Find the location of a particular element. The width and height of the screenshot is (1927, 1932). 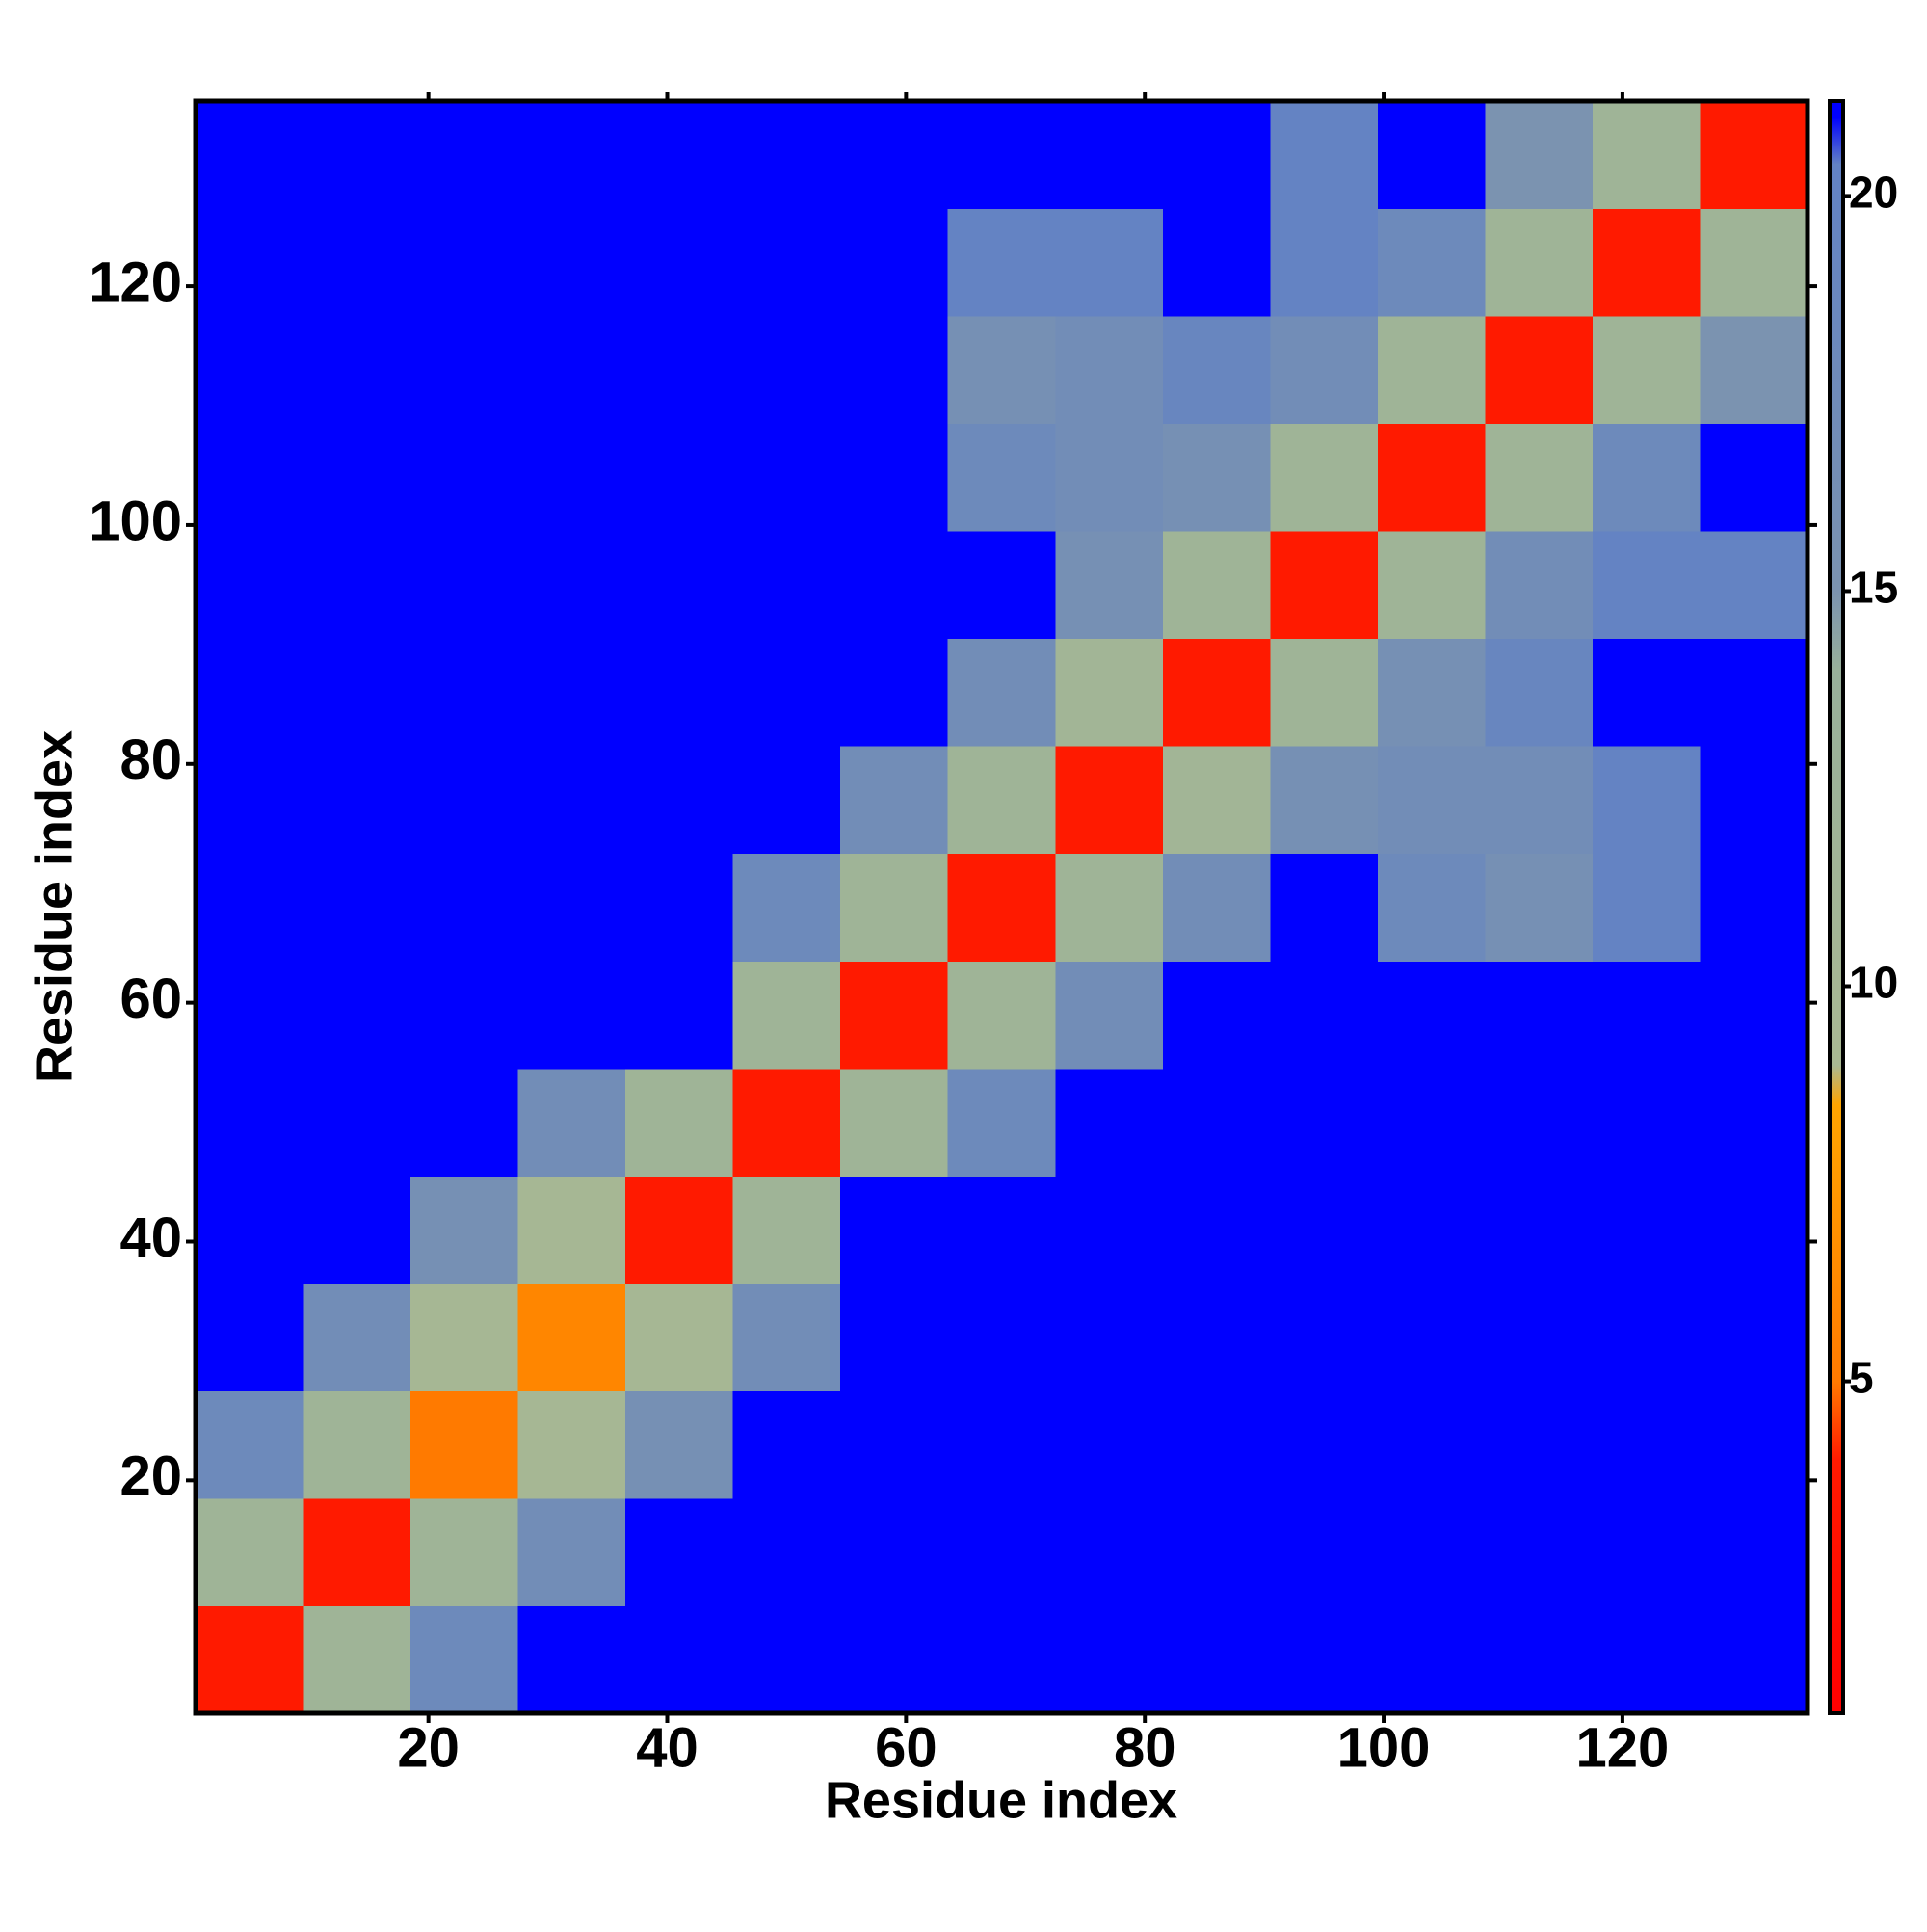

x-tick-label: 120 is located at coordinates (1623, 1747).